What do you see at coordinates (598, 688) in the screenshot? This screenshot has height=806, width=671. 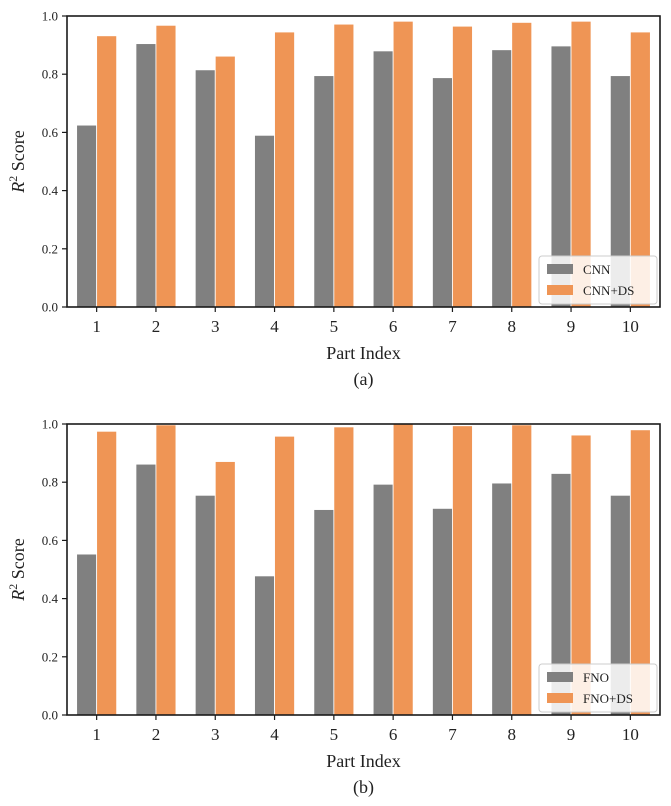 I see `legend: FNO FNO+DS` at bounding box center [598, 688].